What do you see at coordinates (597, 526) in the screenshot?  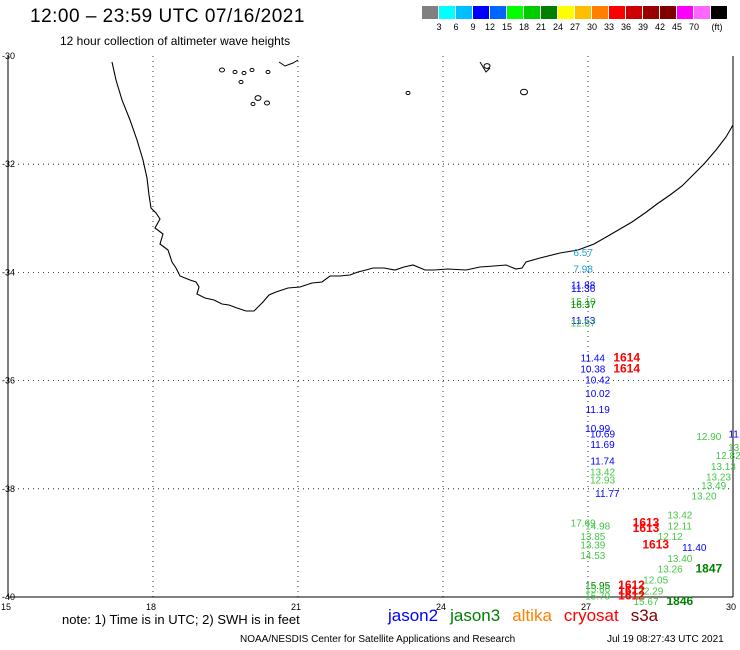 I see `wave-height-label: 14.98` at bounding box center [597, 526].